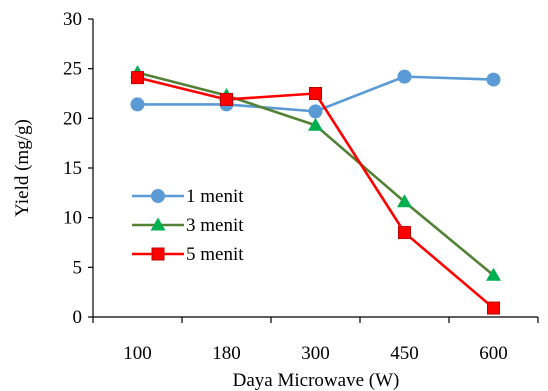 This screenshot has width=548, height=391. Describe the element at coordinates (22, 168) in the screenshot. I see `y-axis-title: Yield (mg/g)` at that location.